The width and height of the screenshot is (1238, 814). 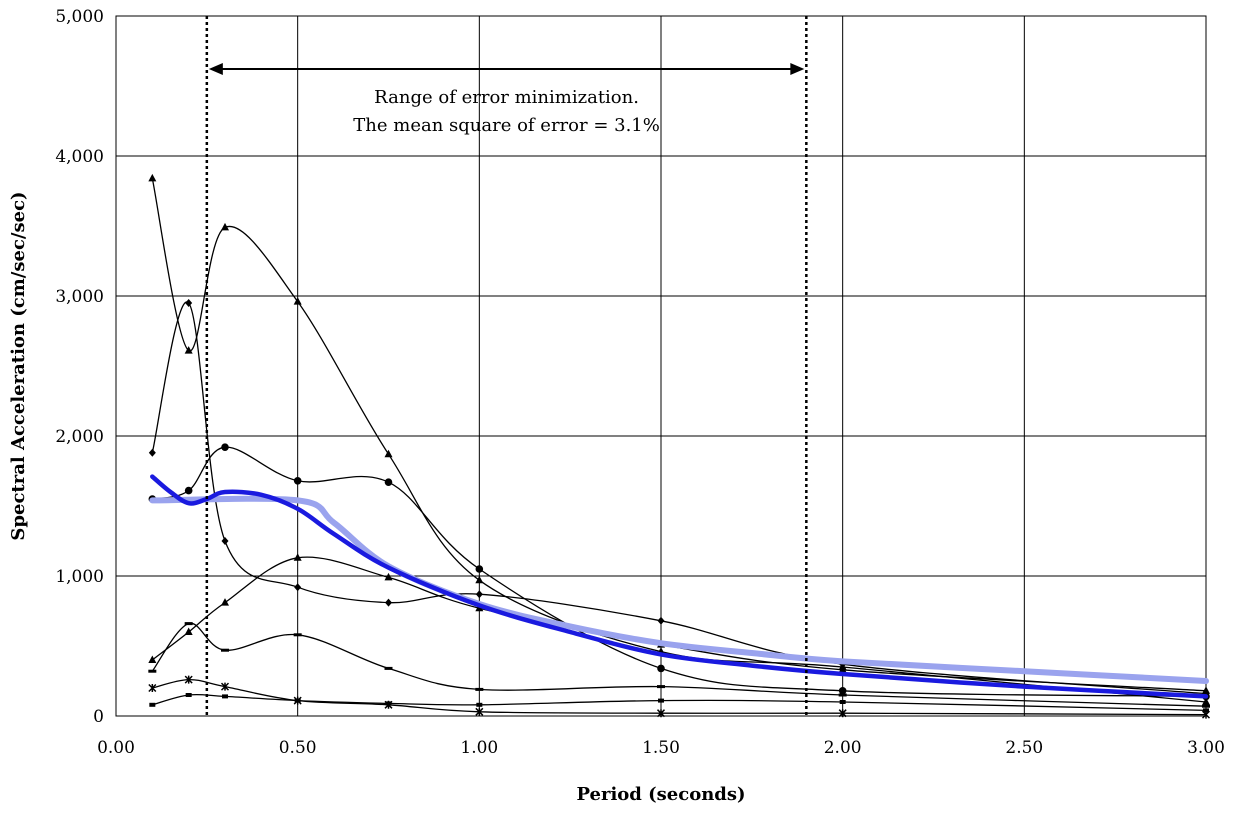 What do you see at coordinates (79, 367) in the screenshot?
I see `y-tick-labels: 0 1,000 2,000 3,000 4,000 5,000` at bounding box center [79, 367].